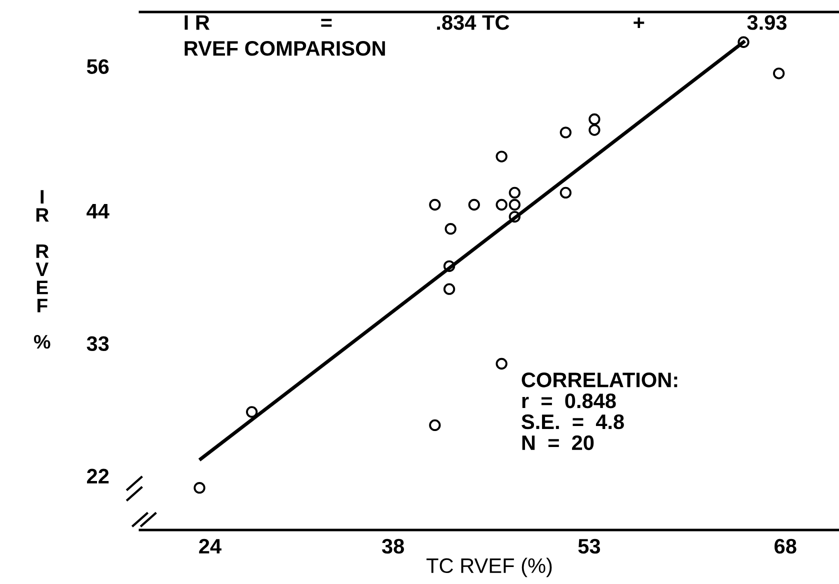 The image size is (839, 584). What do you see at coordinates (98, 211) in the screenshot?
I see `y-tick-label: 44` at bounding box center [98, 211].